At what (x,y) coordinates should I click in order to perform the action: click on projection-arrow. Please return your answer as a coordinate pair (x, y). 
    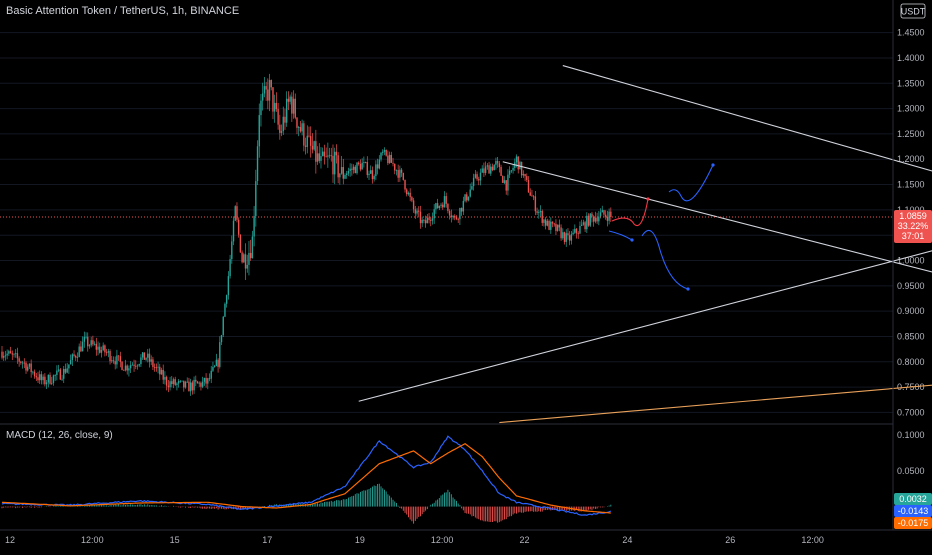
    Looking at the image, I should click on (630, 212).